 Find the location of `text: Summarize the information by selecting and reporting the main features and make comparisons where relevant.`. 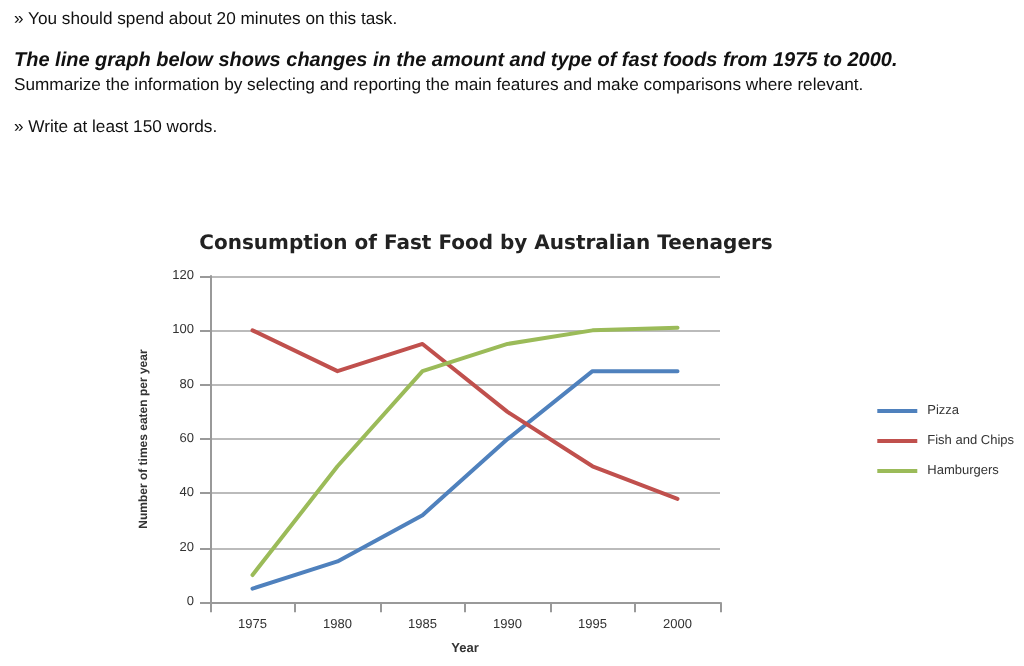

text: Summarize the information by selecting and reporting the main features and make comparisons where relevant. is located at coordinates (440, 85).